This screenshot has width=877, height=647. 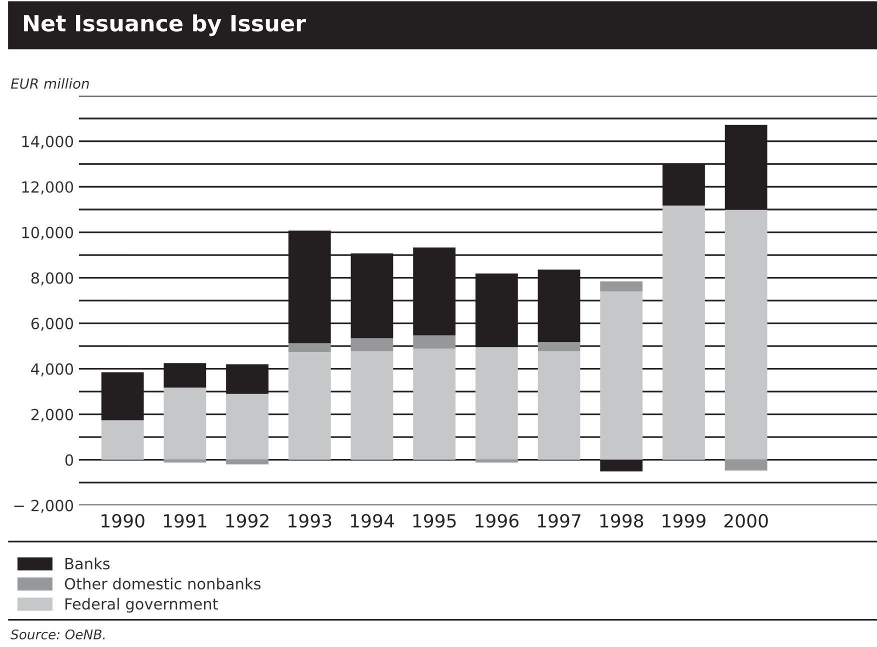 I want to click on y-tick-label: 10,000, so click(x=48, y=233).